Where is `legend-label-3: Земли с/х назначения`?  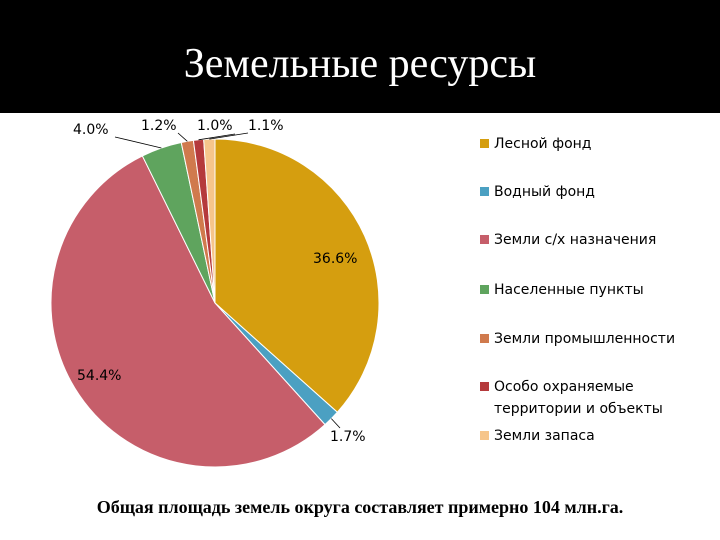 legend-label-3: Земли с/х назначения is located at coordinates (575, 240).